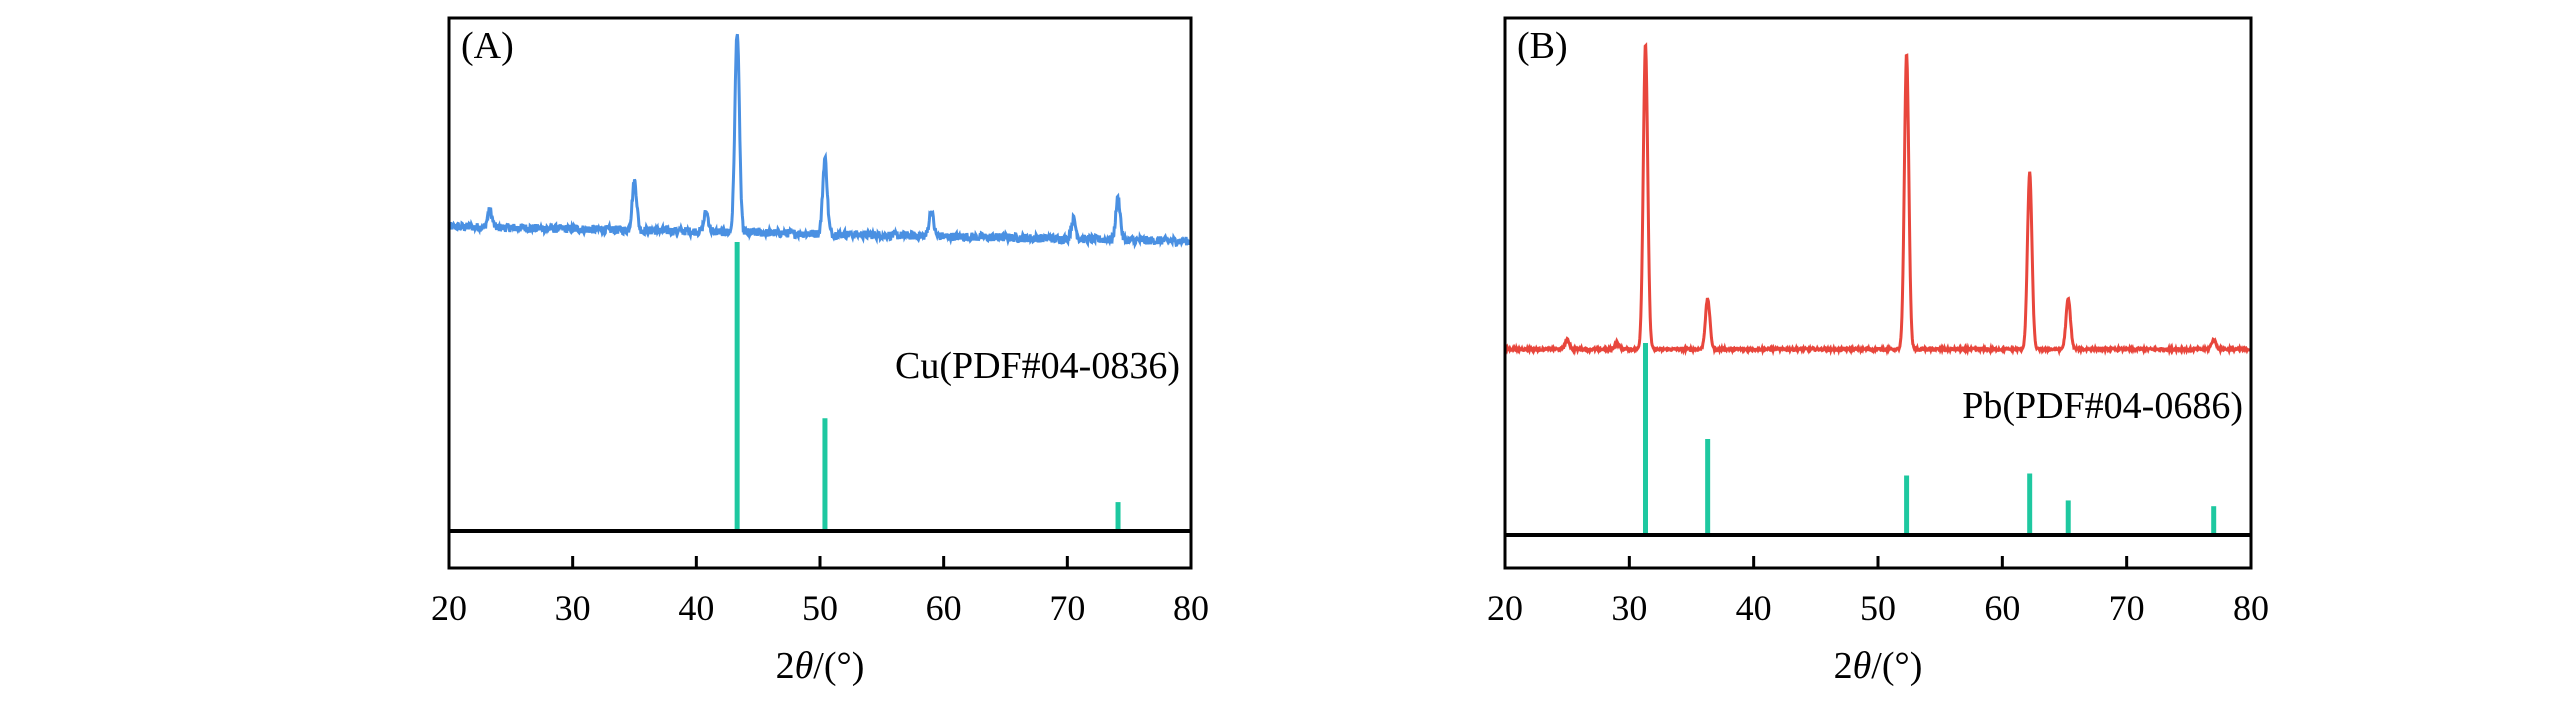 This screenshot has width=2567, height=708. Describe the element at coordinates (1542, 46) in the screenshot. I see `panel-label: (B)` at that location.